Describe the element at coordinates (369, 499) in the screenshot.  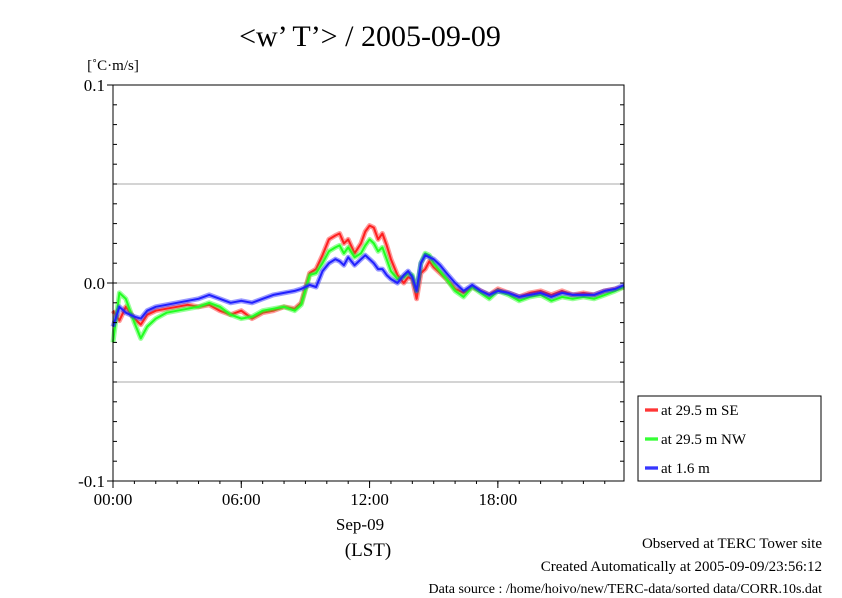
I see `x-tick-label: 12:00` at that location.